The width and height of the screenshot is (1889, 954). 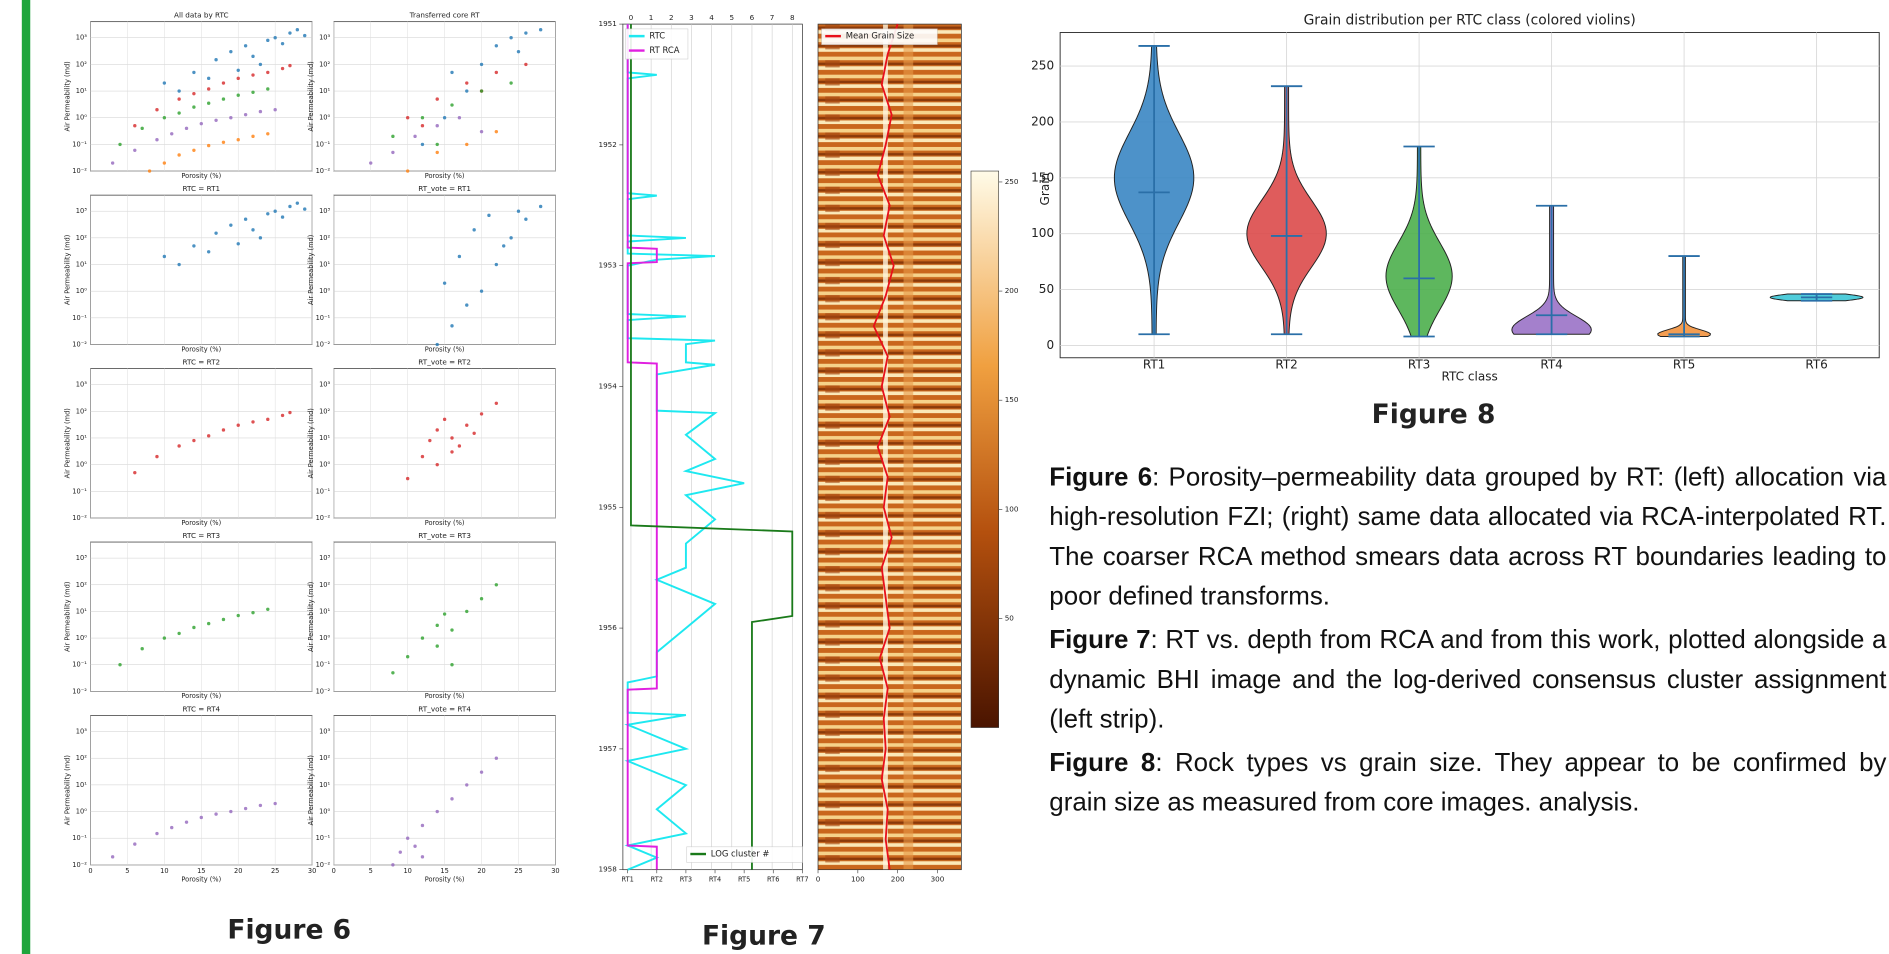 I want to click on x2-tick-label: RT1, so click(x=628, y=879).